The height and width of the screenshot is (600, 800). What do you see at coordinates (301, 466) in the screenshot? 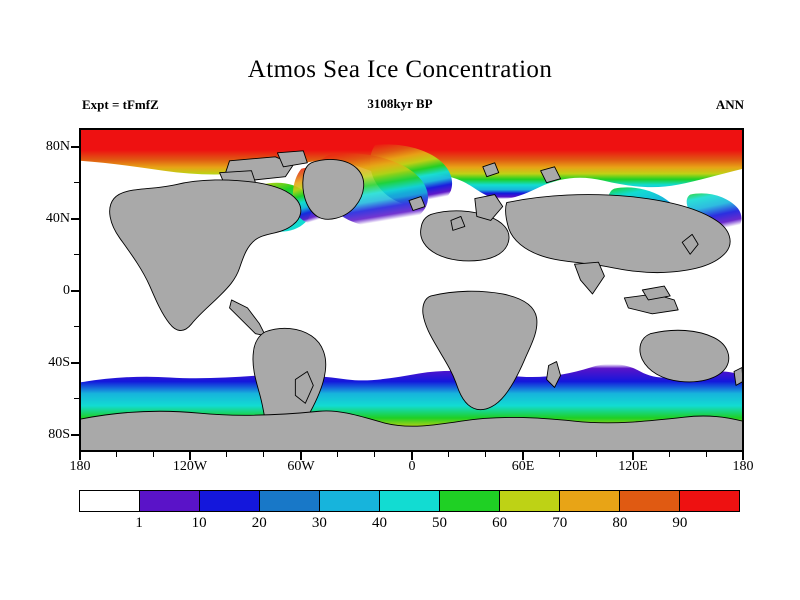
I see `x-tick-label-60w: 60W` at bounding box center [301, 466].